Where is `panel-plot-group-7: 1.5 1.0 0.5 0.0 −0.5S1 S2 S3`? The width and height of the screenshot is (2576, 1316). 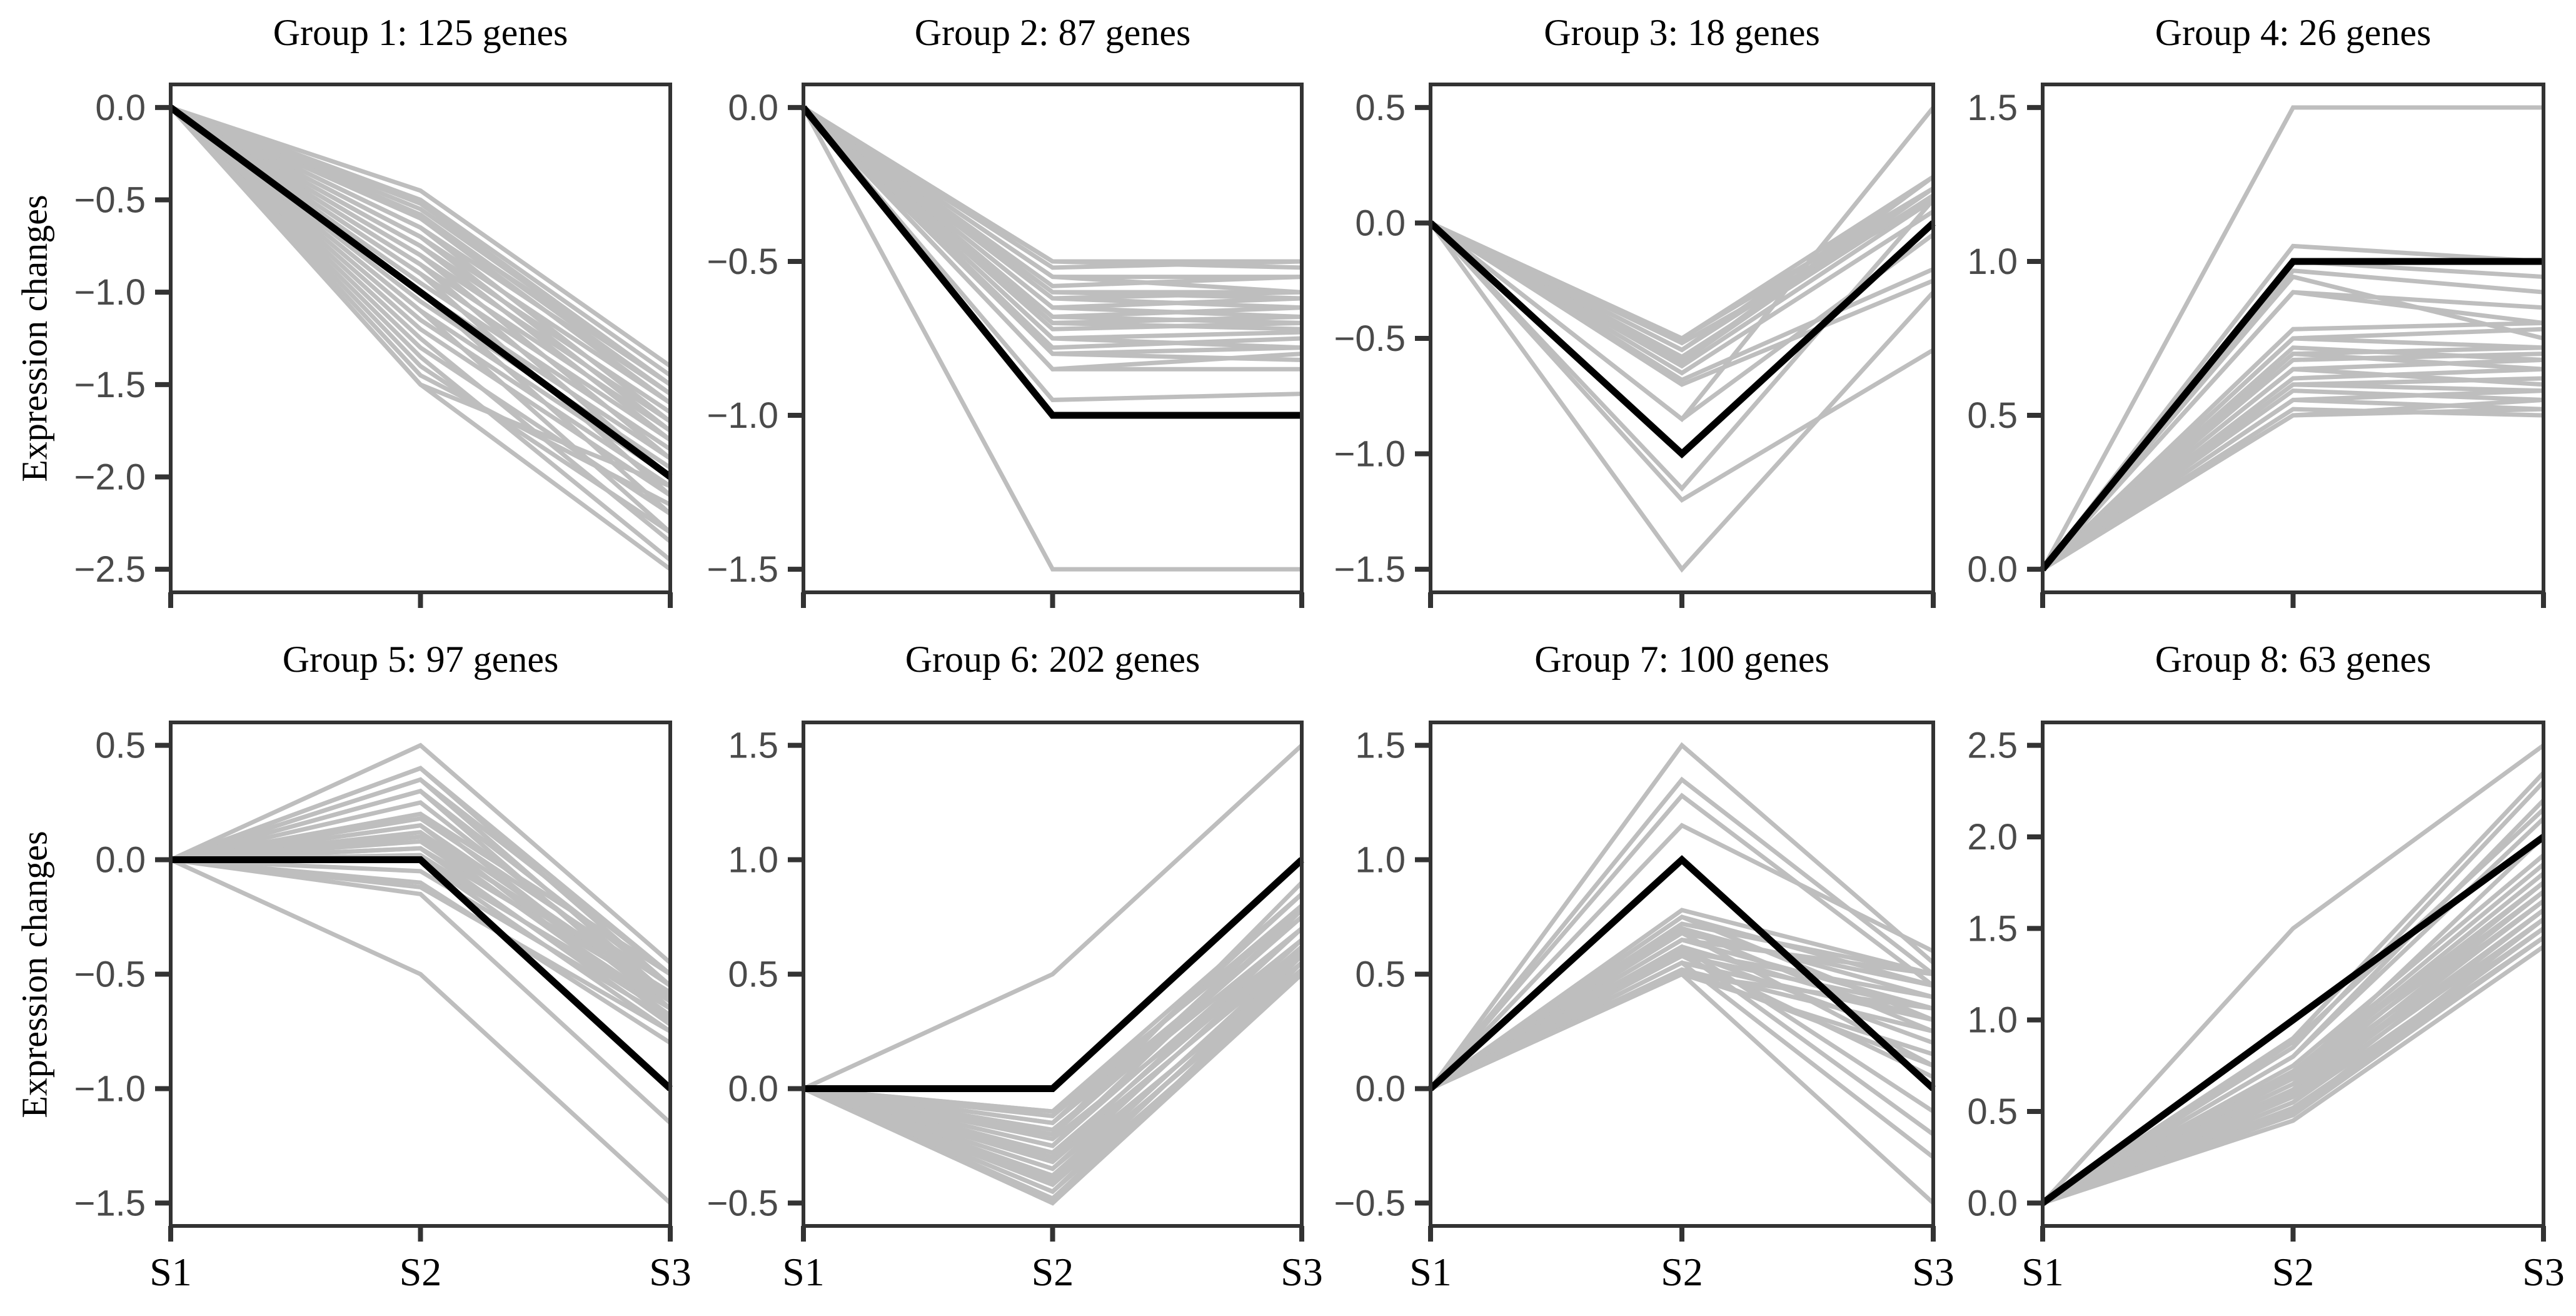 panel-plot-group-7: 1.5 1.0 0.5 0.0 −0.5S1 S2 S3 is located at coordinates (1644, 1007).